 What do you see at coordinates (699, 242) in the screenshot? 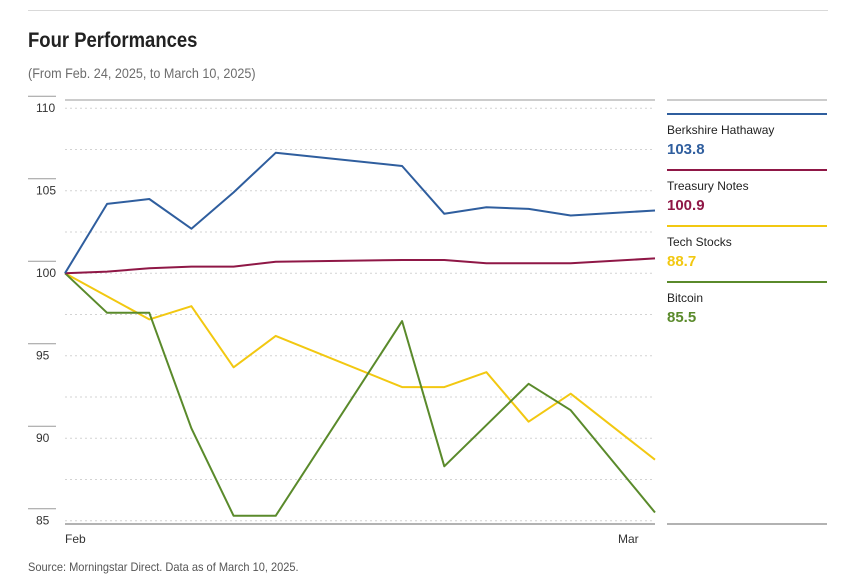
I see `legend-label-tech: Tech Stocks` at bounding box center [699, 242].